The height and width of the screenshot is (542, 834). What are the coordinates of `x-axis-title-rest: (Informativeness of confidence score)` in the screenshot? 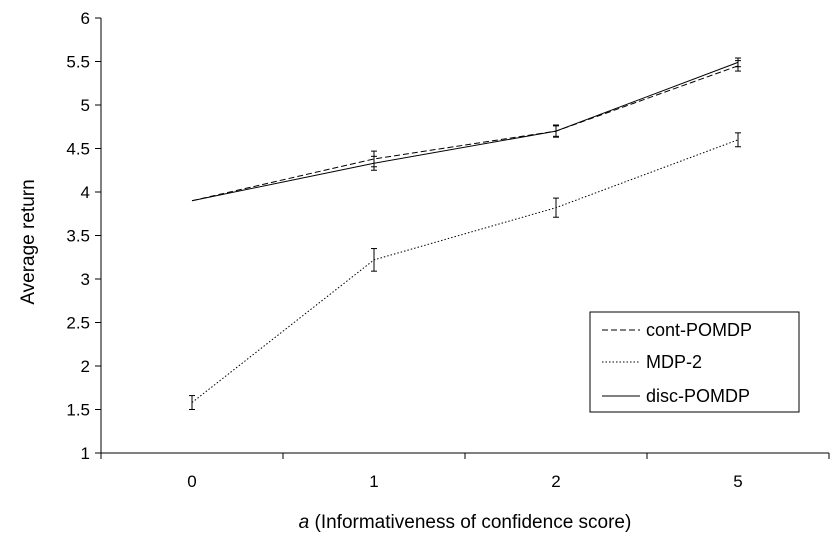 It's located at (470, 522).